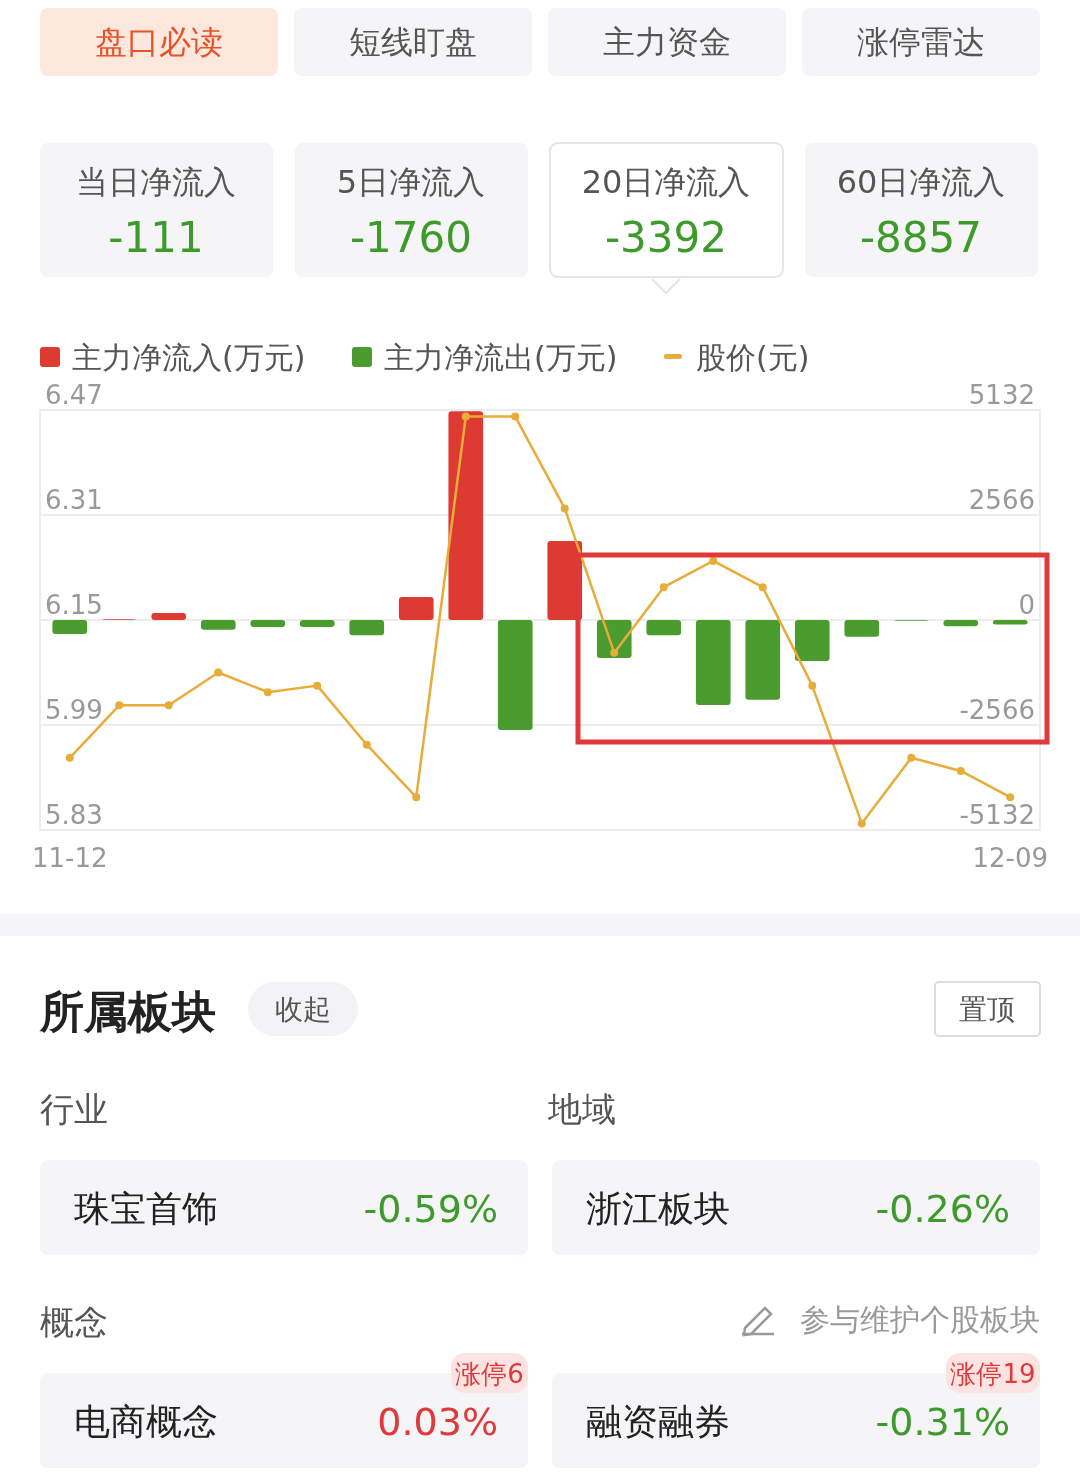 Image resolution: width=1080 pixels, height=1472 pixels. What do you see at coordinates (69, 858) in the screenshot?
I see `x-tick-label: 11-12` at bounding box center [69, 858].